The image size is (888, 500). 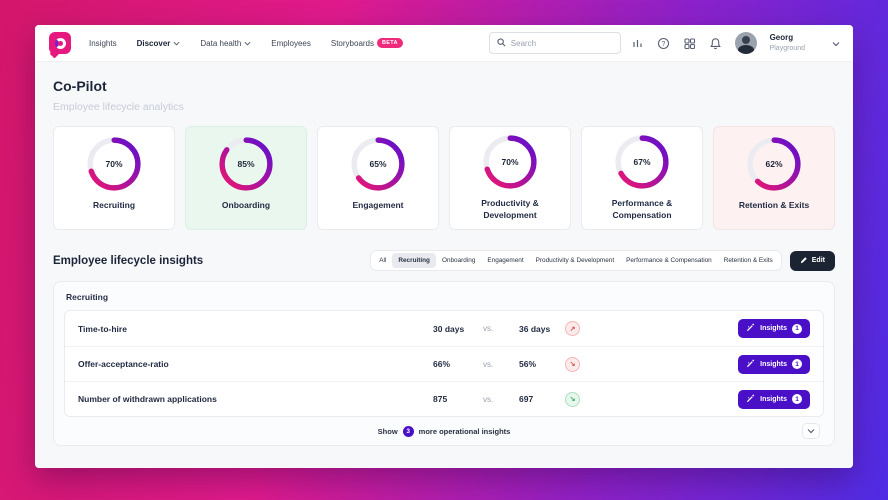 I want to click on search-box, so click(x=554, y=43).